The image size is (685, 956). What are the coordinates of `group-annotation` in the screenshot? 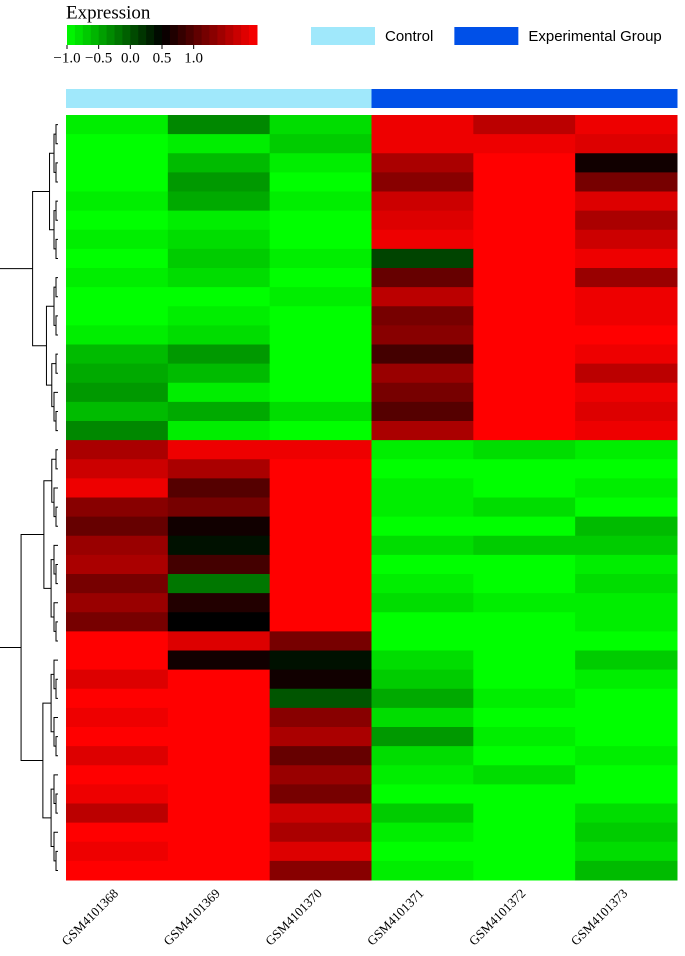 It's located at (117, 98).